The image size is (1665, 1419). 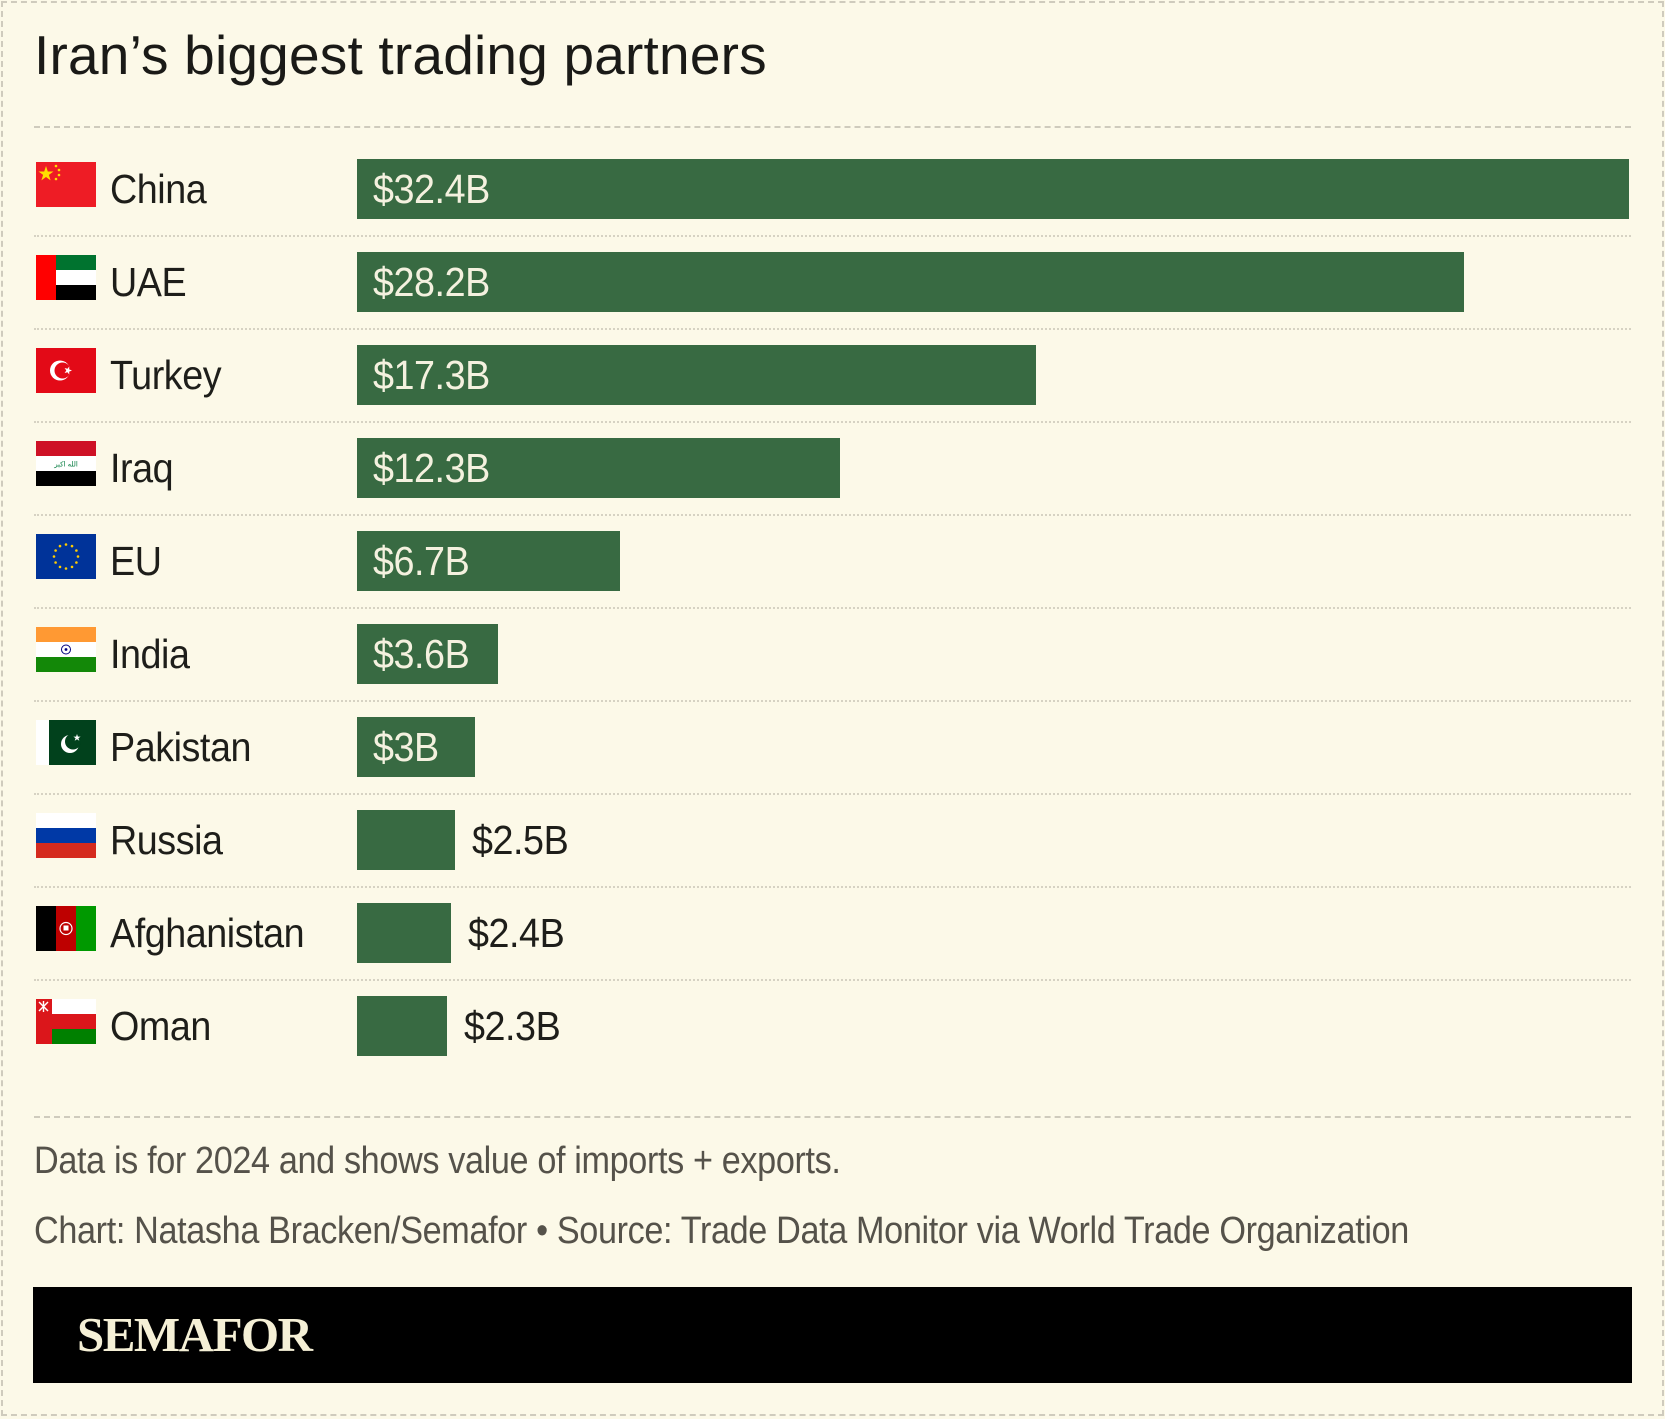 What do you see at coordinates (181, 747) in the screenshot?
I see `country-label: Pakistan` at bounding box center [181, 747].